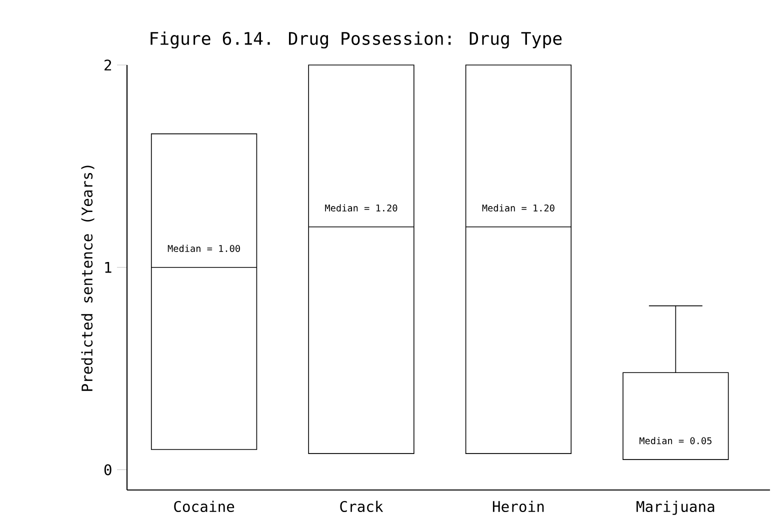 This screenshot has height=521, width=771. What do you see at coordinates (87, 278) in the screenshot?
I see `y-axis-title: Predicted sentence (Years)` at bounding box center [87, 278].